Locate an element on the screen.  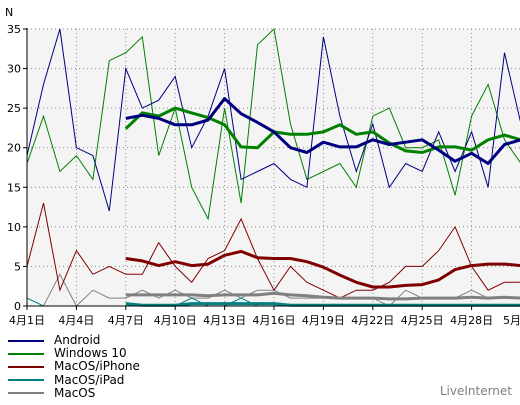
y-tick-label: 10 is located at coordinates (14, 227).